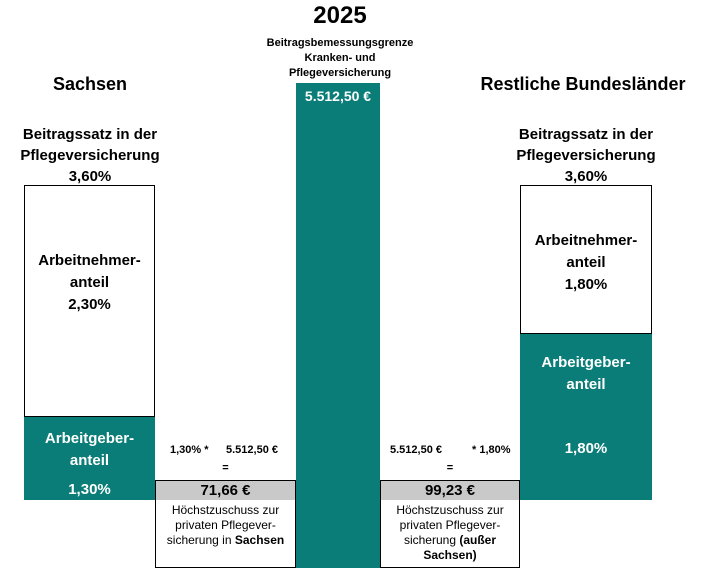 The image size is (704, 583). Describe the element at coordinates (89, 304) in the screenshot. I see `sachsen-employee-rate: 2,30%` at that location.